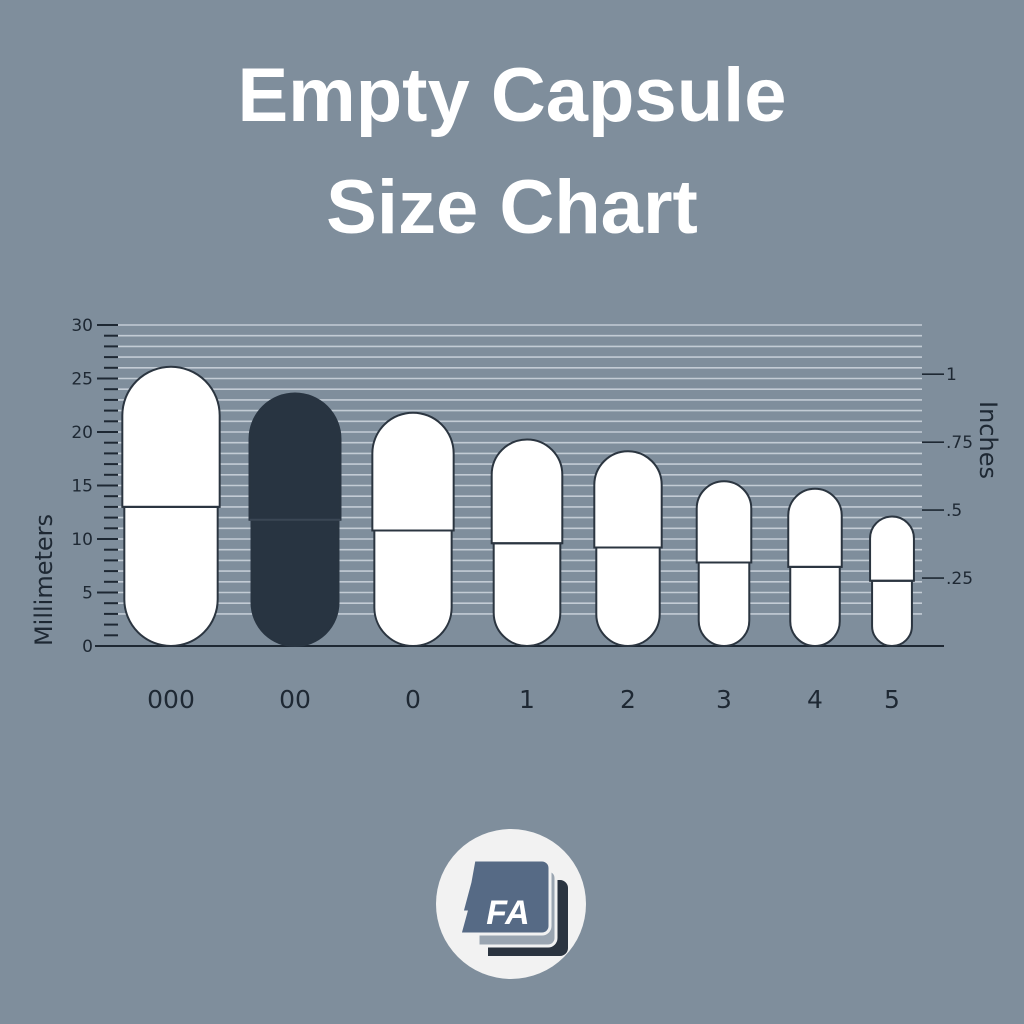 The width and height of the screenshot is (1024, 1024). What do you see at coordinates (82, 487) in the screenshot?
I see `y-tick-label: 15` at bounding box center [82, 487].